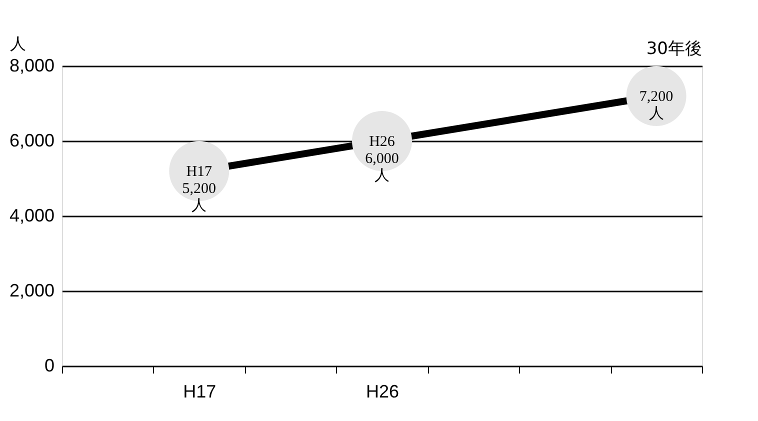 The width and height of the screenshot is (758, 421). What do you see at coordinates (31, 290) in the screenshot?
I see `y-tick-label: 2,000` at bounding box center [31, 290].